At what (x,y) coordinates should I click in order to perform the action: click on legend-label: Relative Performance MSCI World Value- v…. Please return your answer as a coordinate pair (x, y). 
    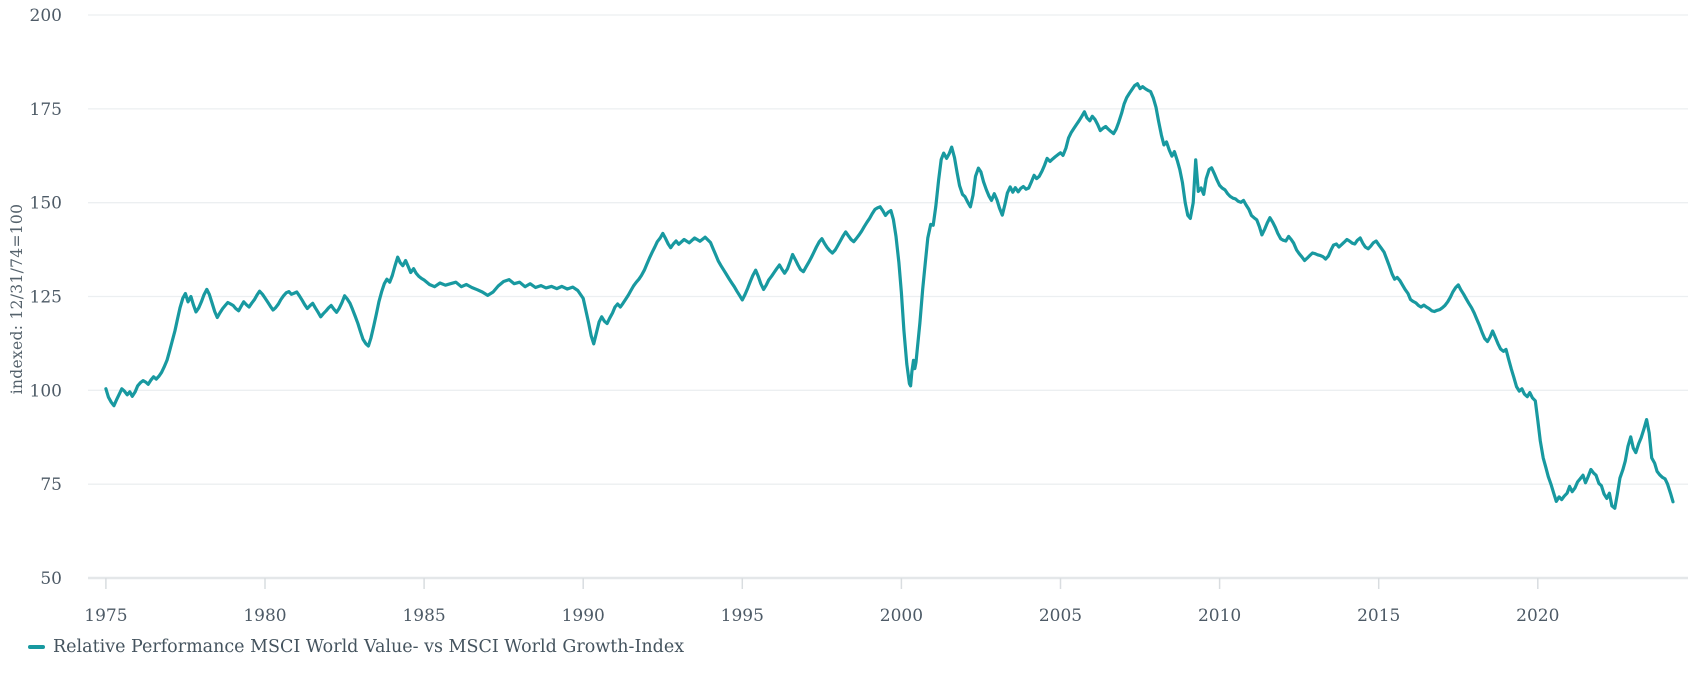
    Looking at the image, I should click on (369, 647).